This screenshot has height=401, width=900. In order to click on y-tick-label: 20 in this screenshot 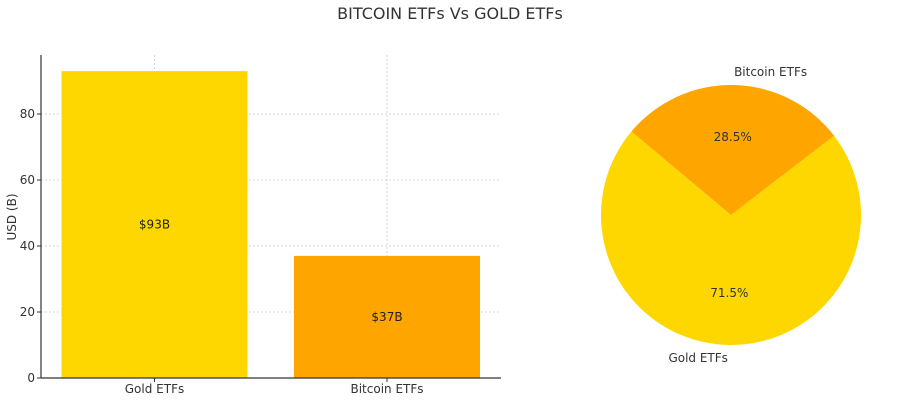, I will do `click(27, 312)`.